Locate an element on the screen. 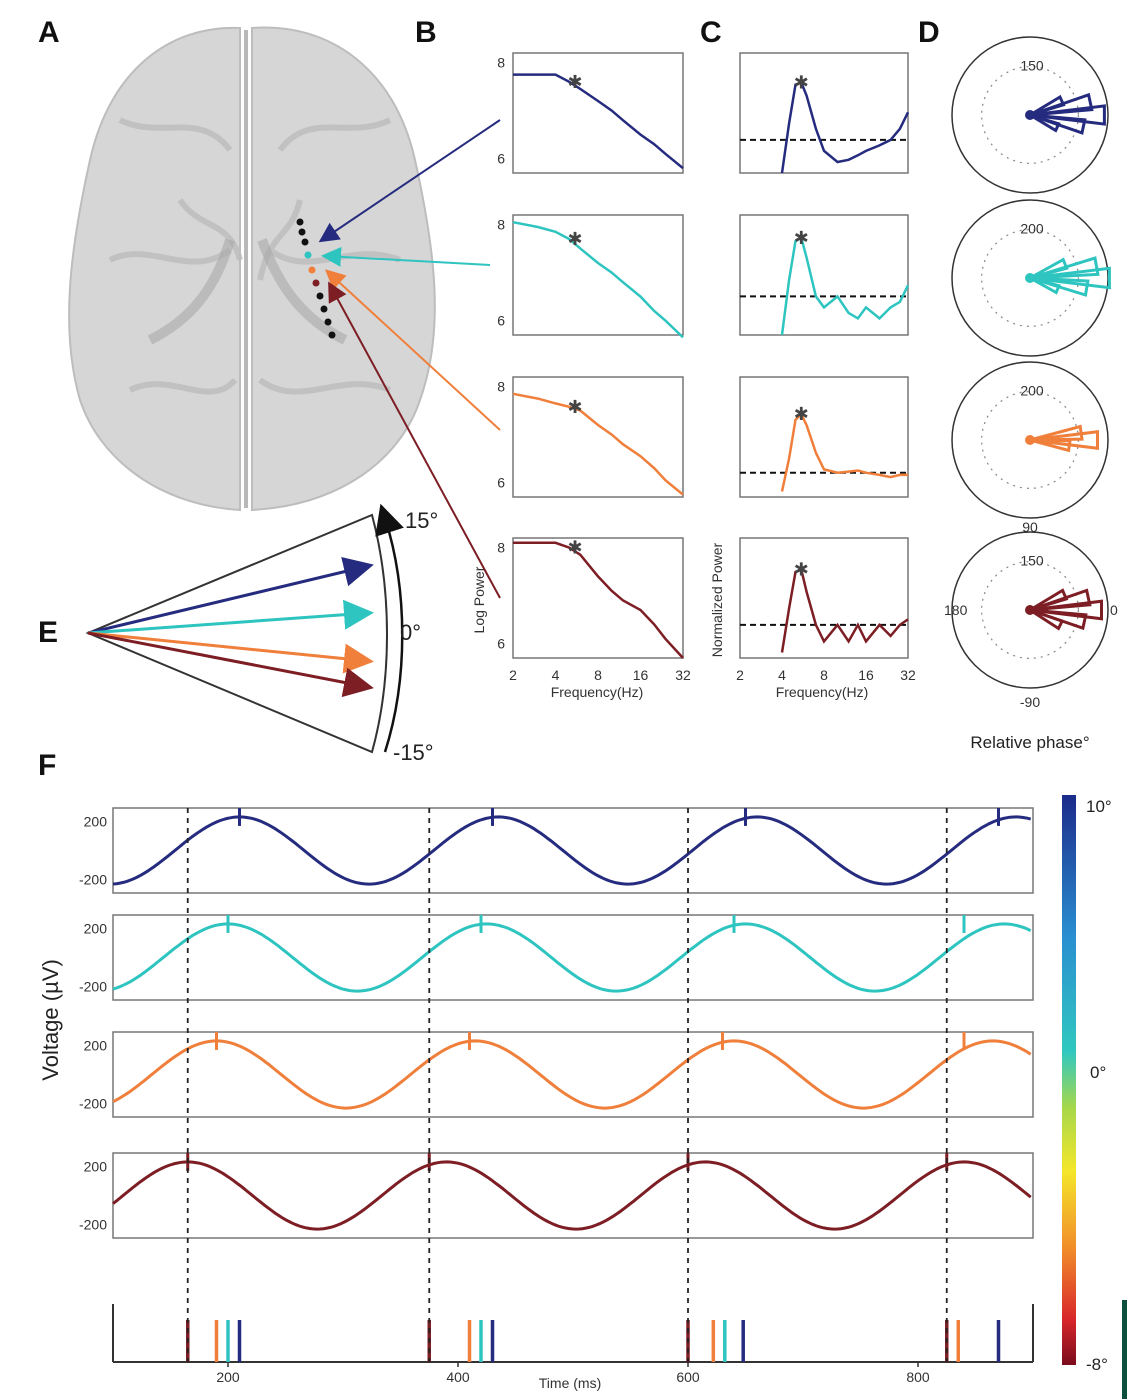 The image size is (1131, 1399). d-angle-90: 90 is located at coordinates (1030, 527).